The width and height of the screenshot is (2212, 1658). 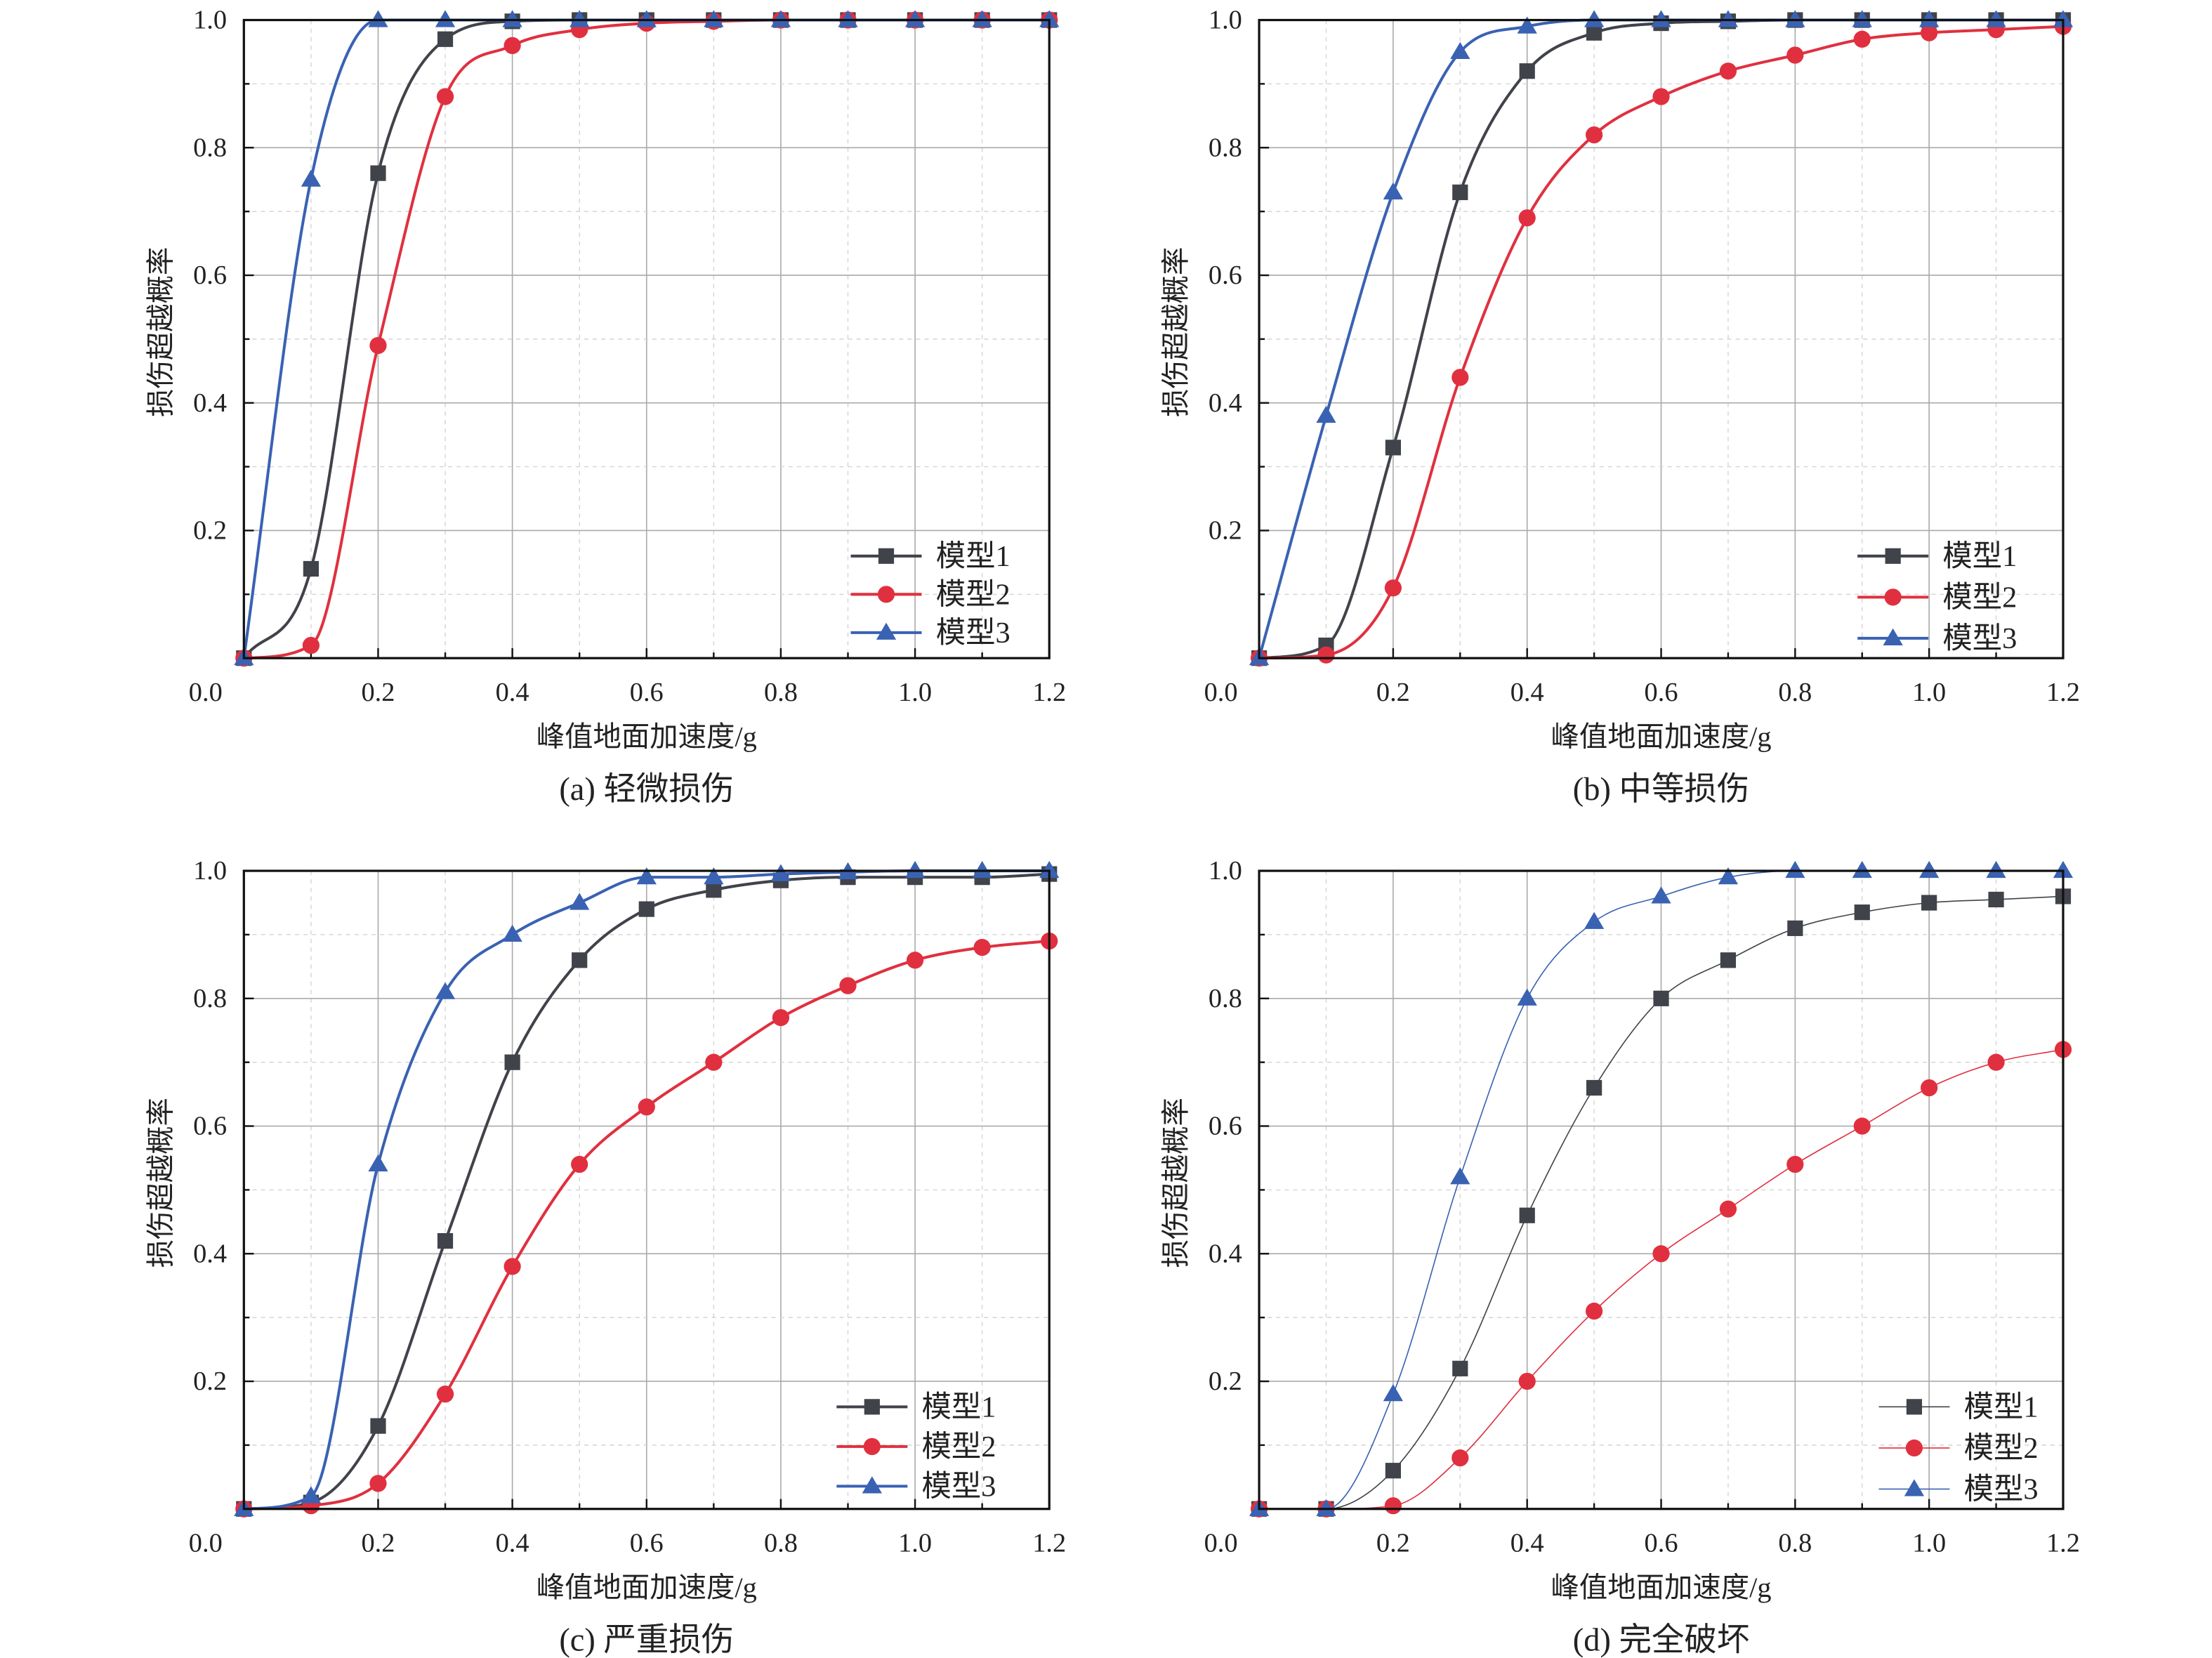 I want to click on x-tick-label: 1.0, so click(x=915, y=1543).